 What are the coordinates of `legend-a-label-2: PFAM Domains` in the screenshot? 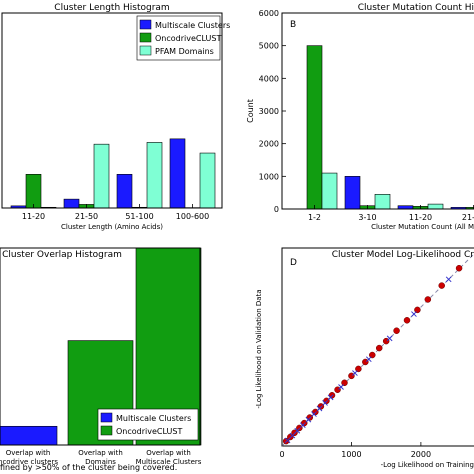 It's located at (184, 51).